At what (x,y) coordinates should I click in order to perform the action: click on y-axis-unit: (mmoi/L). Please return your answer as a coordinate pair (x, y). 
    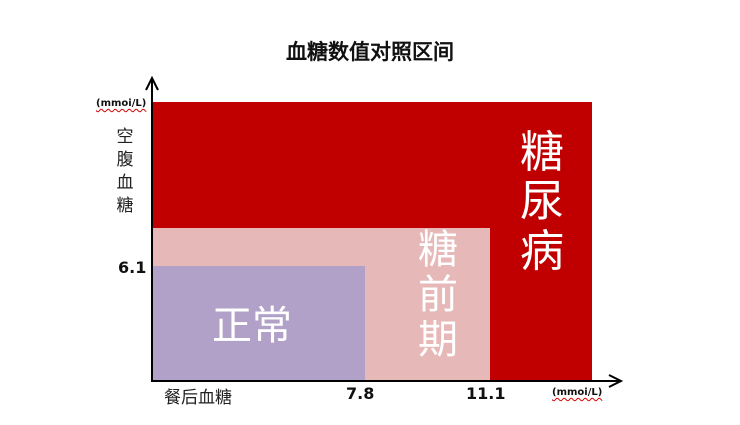
    Looking at the image, I should click on (121, 103).